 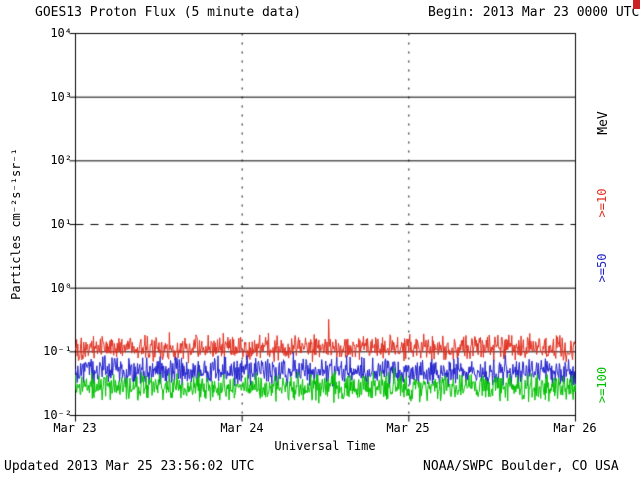 What do you see at coordinates (534, 12) in the screenshot?
I see `begin-timestamp: Begin: 2013 Mar 23 0000 UTC` at bounding box center [534, 12].